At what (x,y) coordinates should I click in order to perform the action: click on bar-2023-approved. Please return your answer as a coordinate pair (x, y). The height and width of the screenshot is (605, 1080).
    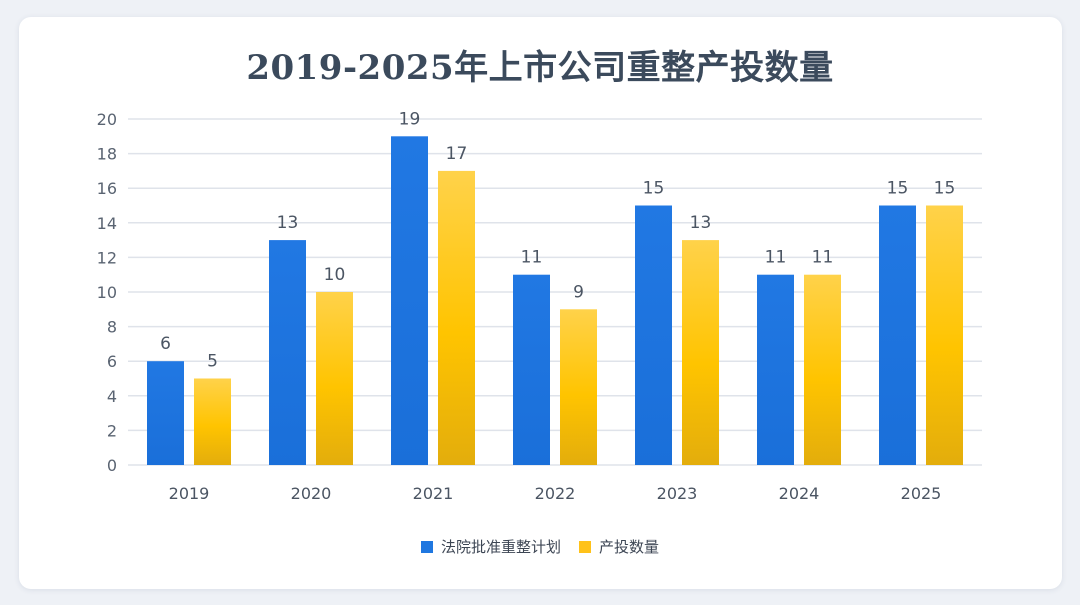
    Looking at the image, I should click on (653, 335).